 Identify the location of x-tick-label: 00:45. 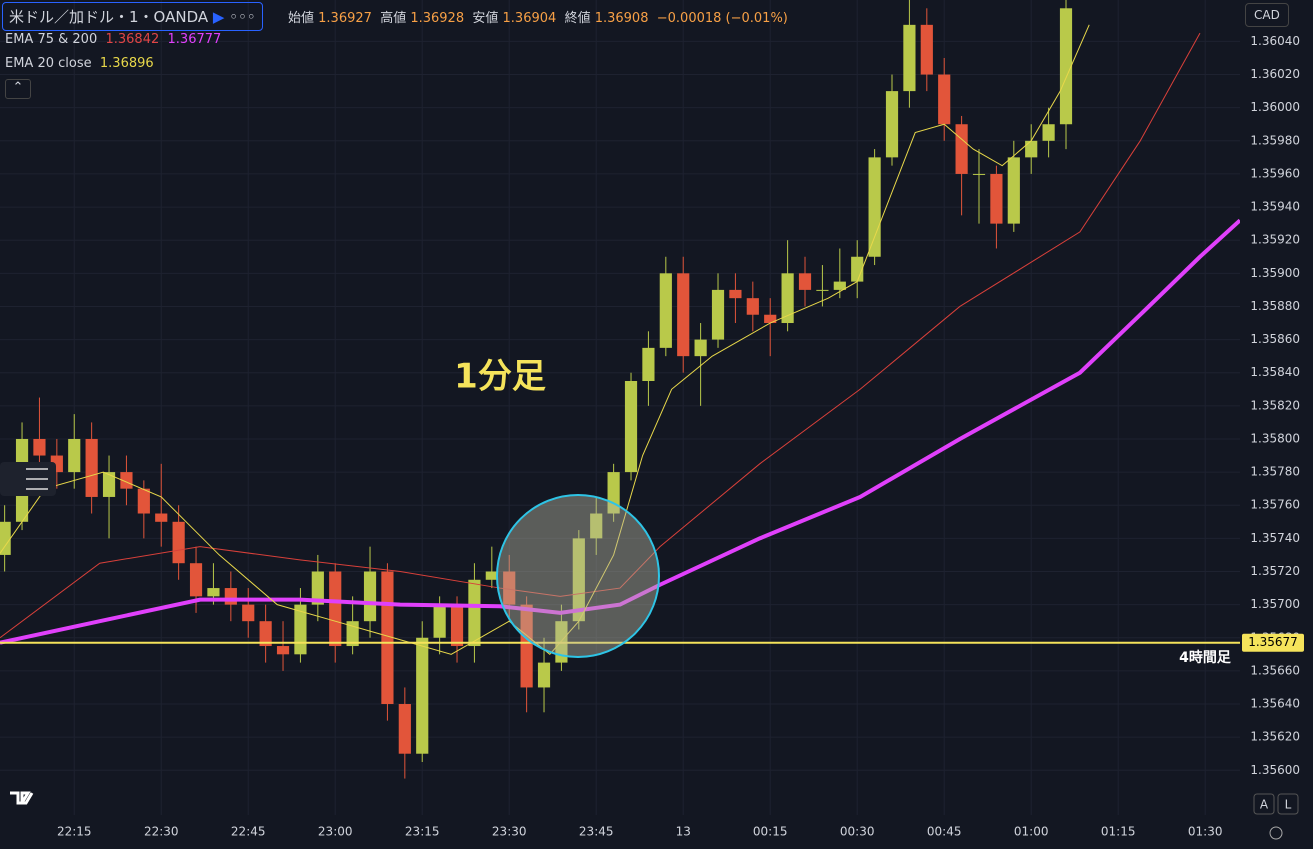
(944, 832).